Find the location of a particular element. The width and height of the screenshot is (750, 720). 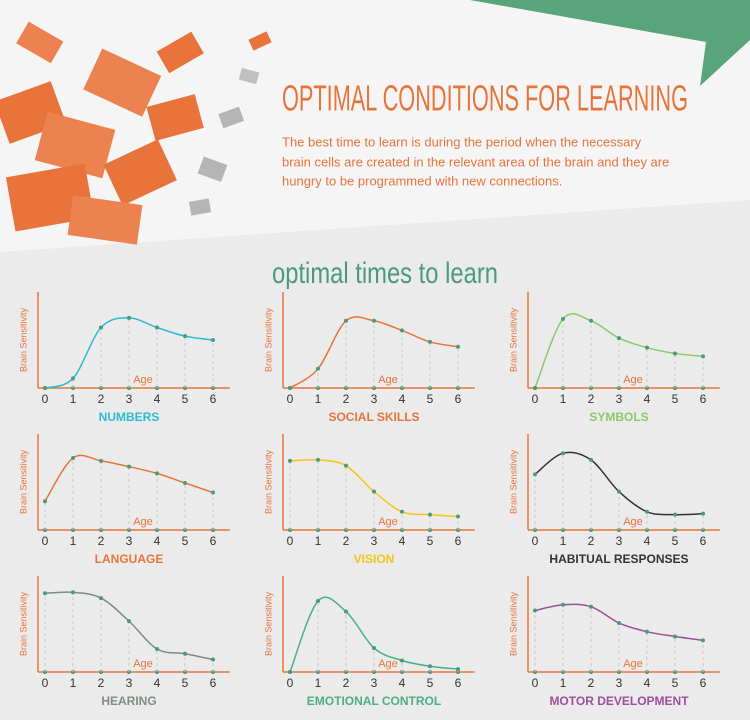

chart-title: SYMBOLS is located at coordinates (618, 417).